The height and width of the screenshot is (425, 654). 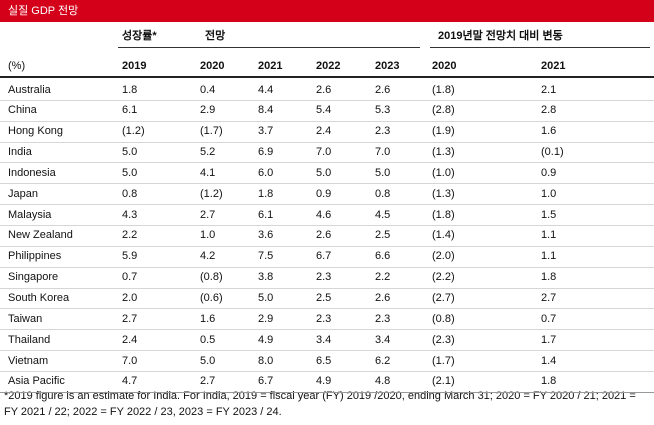 What do you see at coordinates (324, 360) in the screenshot?
I see `cell: 6.5` at bounding box center [324, 360].